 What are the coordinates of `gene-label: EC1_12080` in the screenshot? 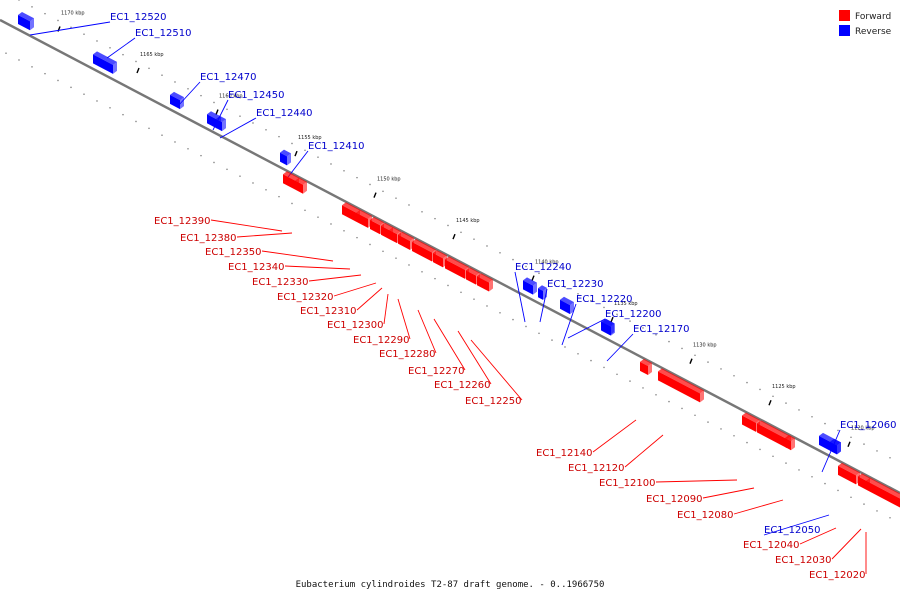 It's located at (705, 515).